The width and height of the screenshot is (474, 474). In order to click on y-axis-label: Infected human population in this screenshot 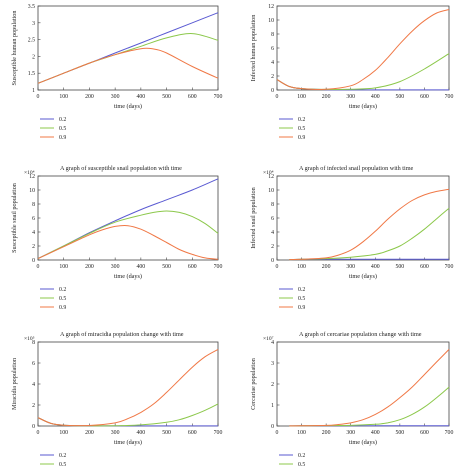, I will do `click(253, 48)`.